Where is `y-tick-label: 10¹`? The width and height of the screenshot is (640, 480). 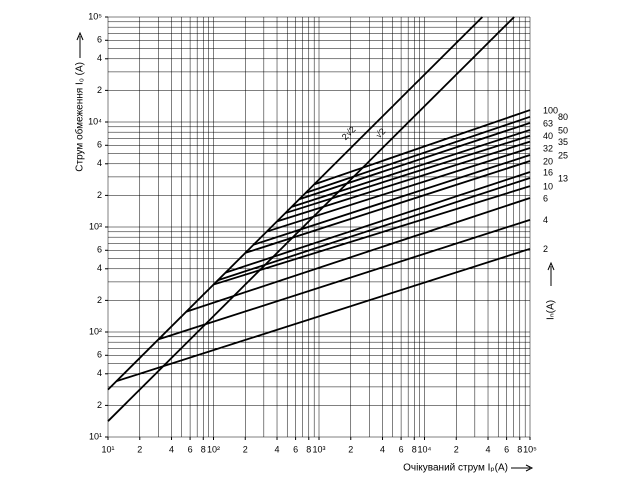
y-tick-label: 10¹ is located at coordinates (95, 436).